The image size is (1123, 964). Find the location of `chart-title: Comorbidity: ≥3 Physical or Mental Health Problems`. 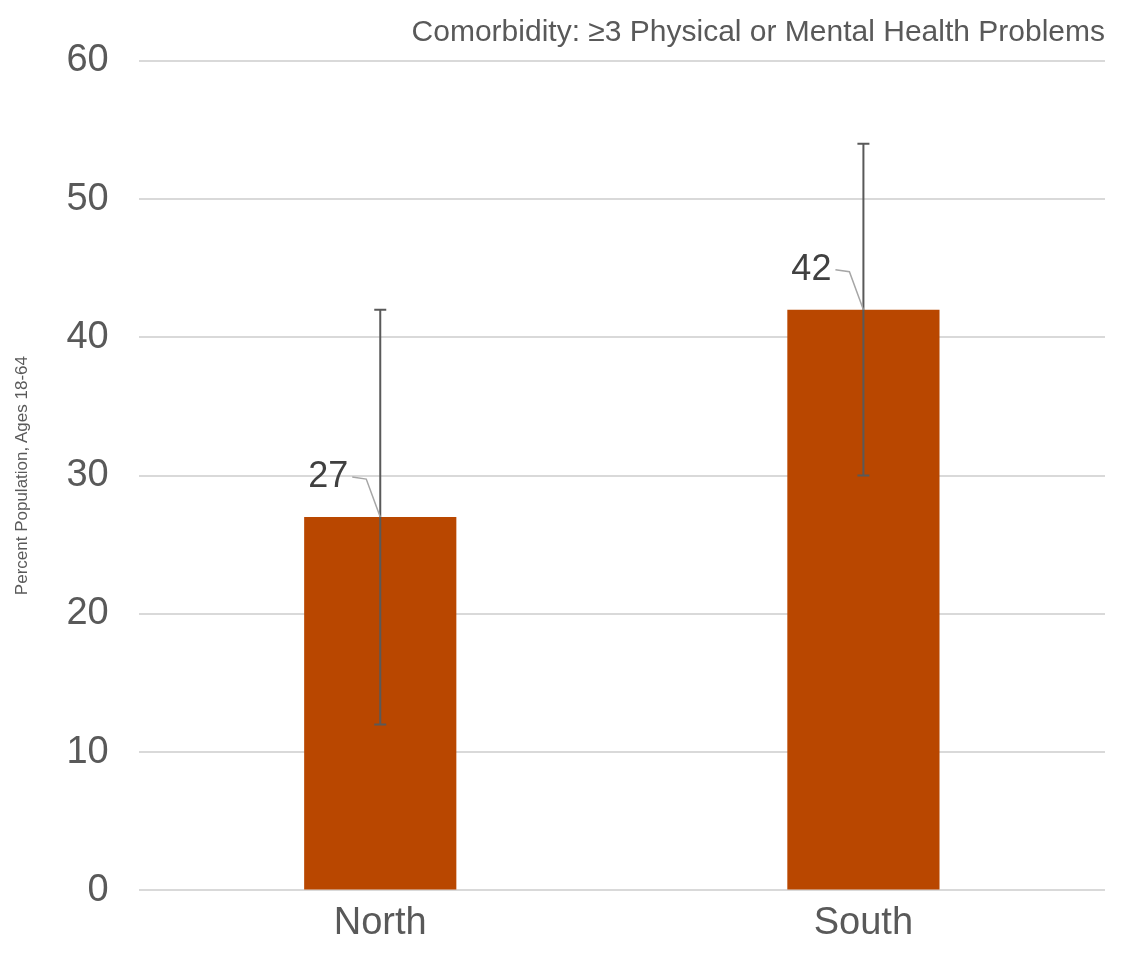

chart-title: Comorbidity: ≥3 Physical or Mental Health Problems is located at coordinates (758, 31).